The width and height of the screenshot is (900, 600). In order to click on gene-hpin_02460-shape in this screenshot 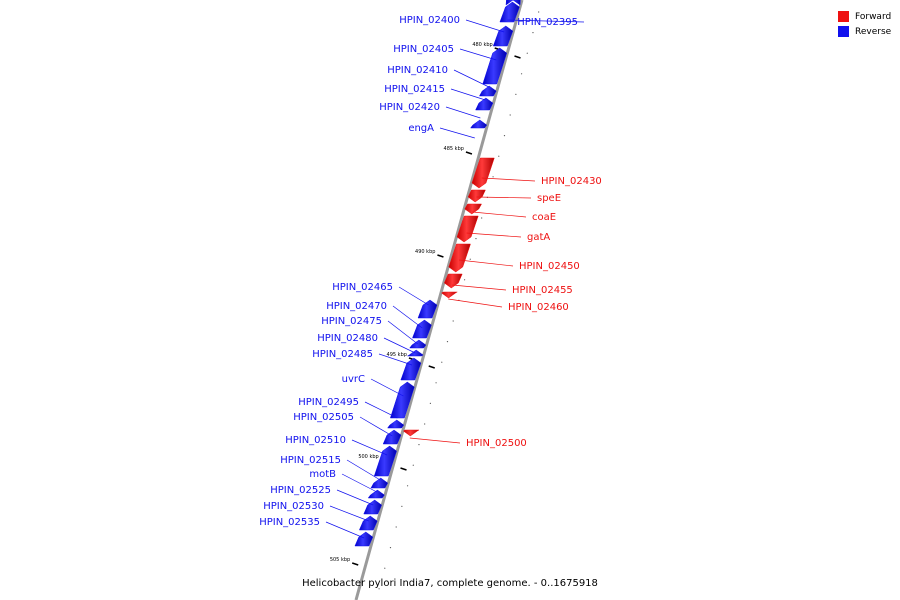, I will do `click(450, 295)`.